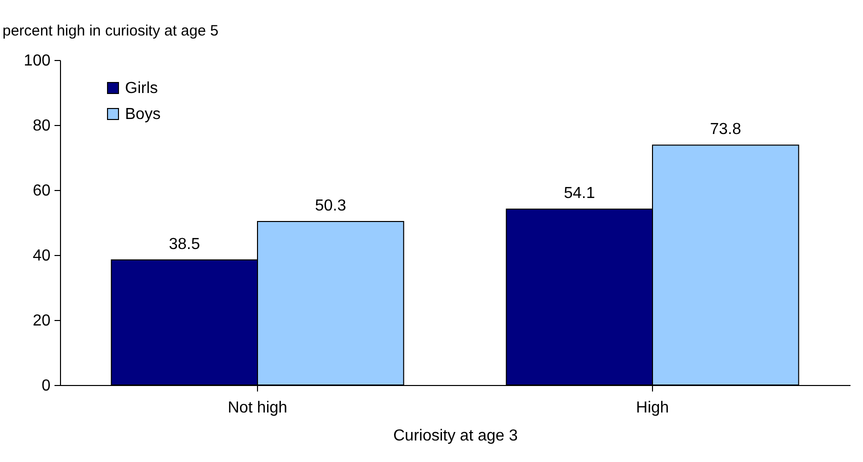 This screenshot has width=863, height=462. Describe the element at coordinates (726, 129) in the screenshot. I see `data-label: 73.8` at that location.